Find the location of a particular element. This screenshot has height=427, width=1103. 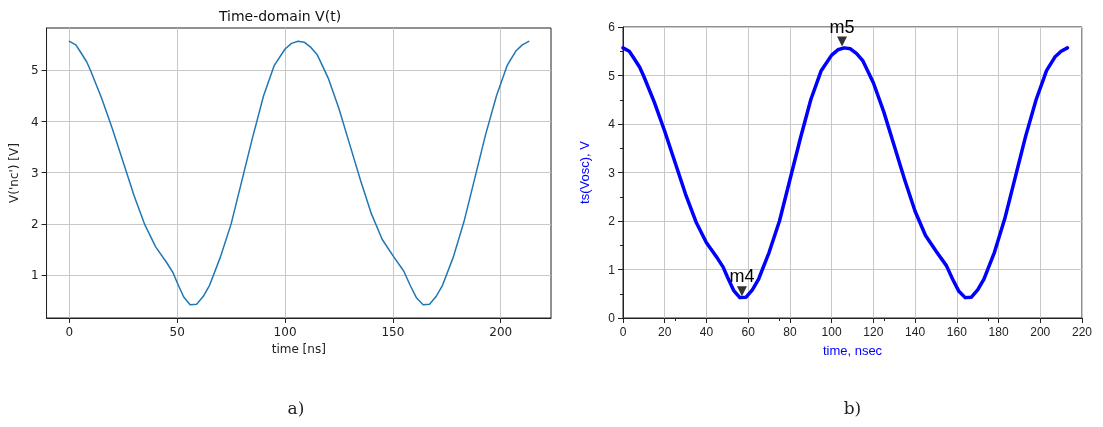

x-tick-label: 150 is located at coordinates (393, 332).